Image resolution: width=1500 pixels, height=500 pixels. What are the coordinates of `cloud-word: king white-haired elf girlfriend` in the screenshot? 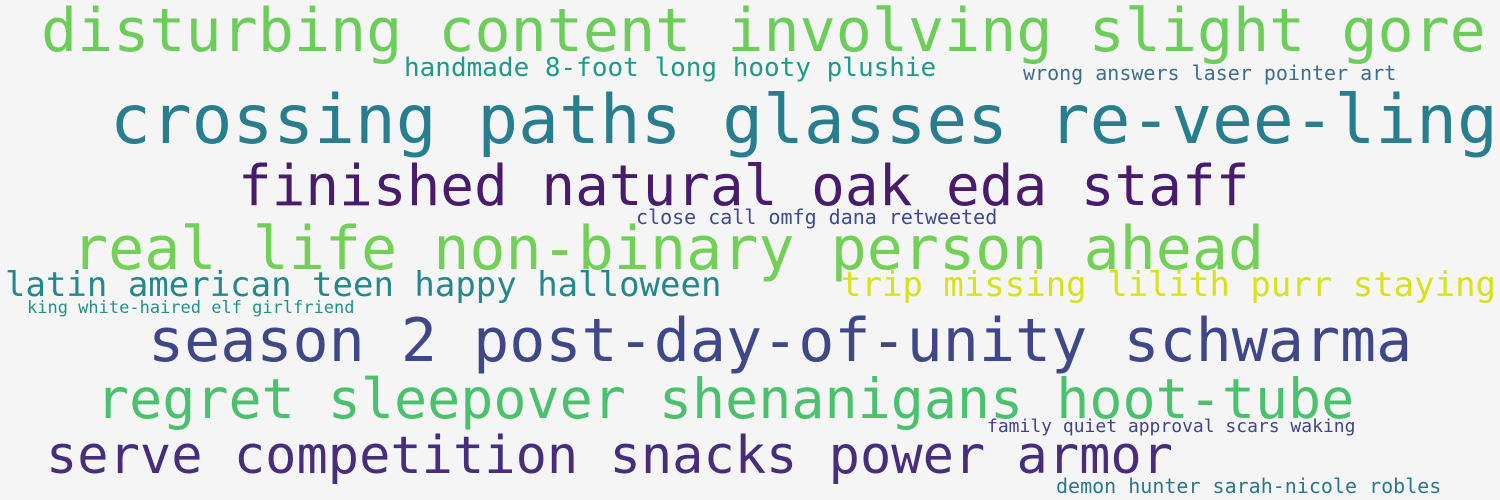 It's located at (191, 308).